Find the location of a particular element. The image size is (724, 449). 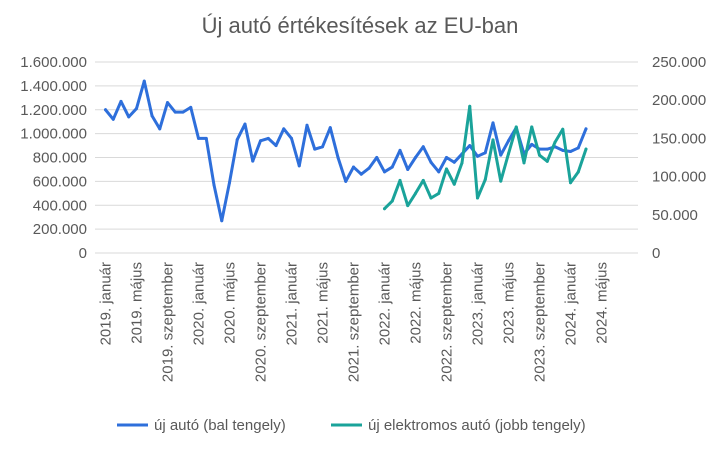

x-tick-label: 2023. január is located at coordinates (478, 303).